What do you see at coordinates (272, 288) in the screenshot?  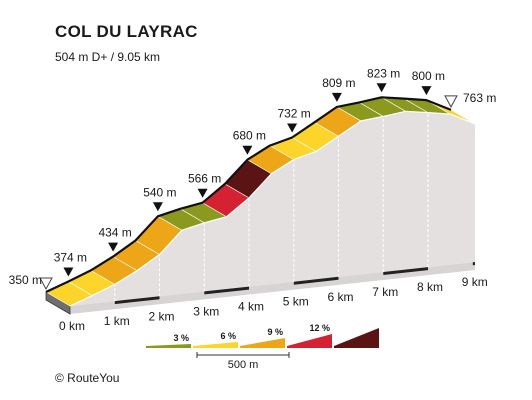 I see `profile-base-strip` at bounding box center [272, 288].